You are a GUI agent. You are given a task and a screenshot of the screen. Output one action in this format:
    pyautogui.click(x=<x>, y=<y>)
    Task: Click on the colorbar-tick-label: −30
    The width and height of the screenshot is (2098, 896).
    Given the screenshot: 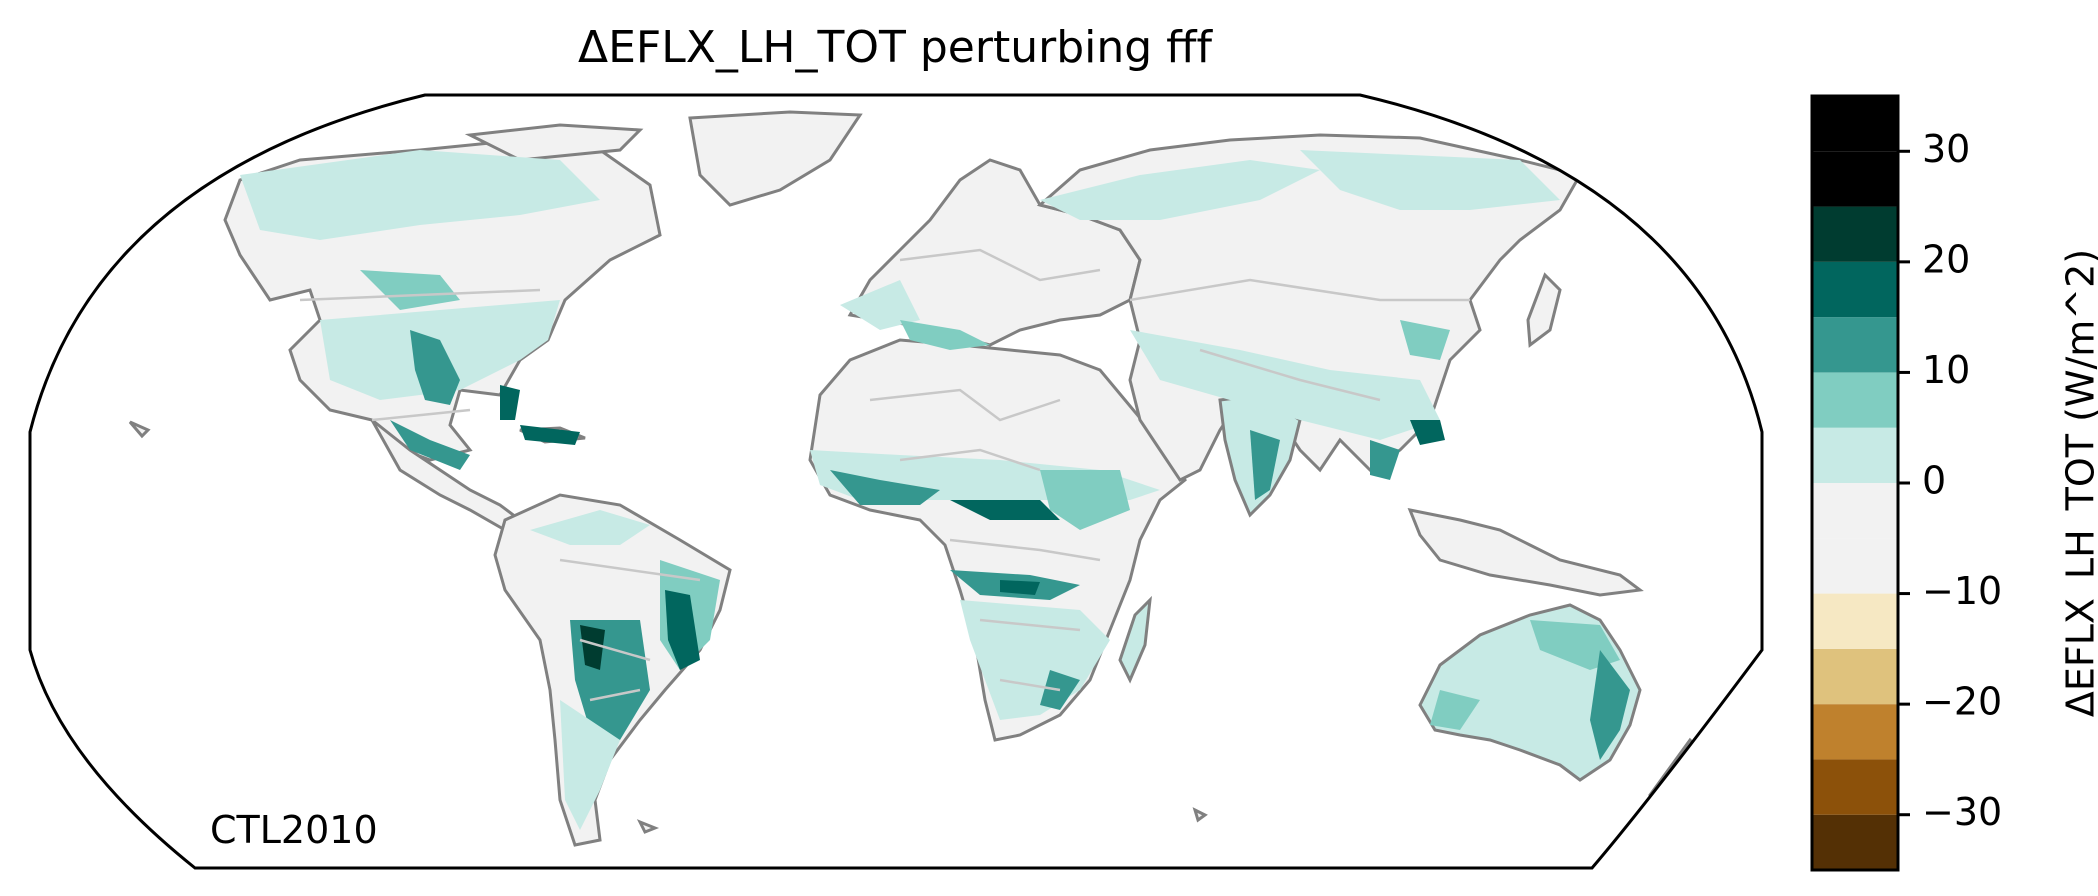 What is the action you would take?
    pyautogui.click(x=1962, y=812)
    